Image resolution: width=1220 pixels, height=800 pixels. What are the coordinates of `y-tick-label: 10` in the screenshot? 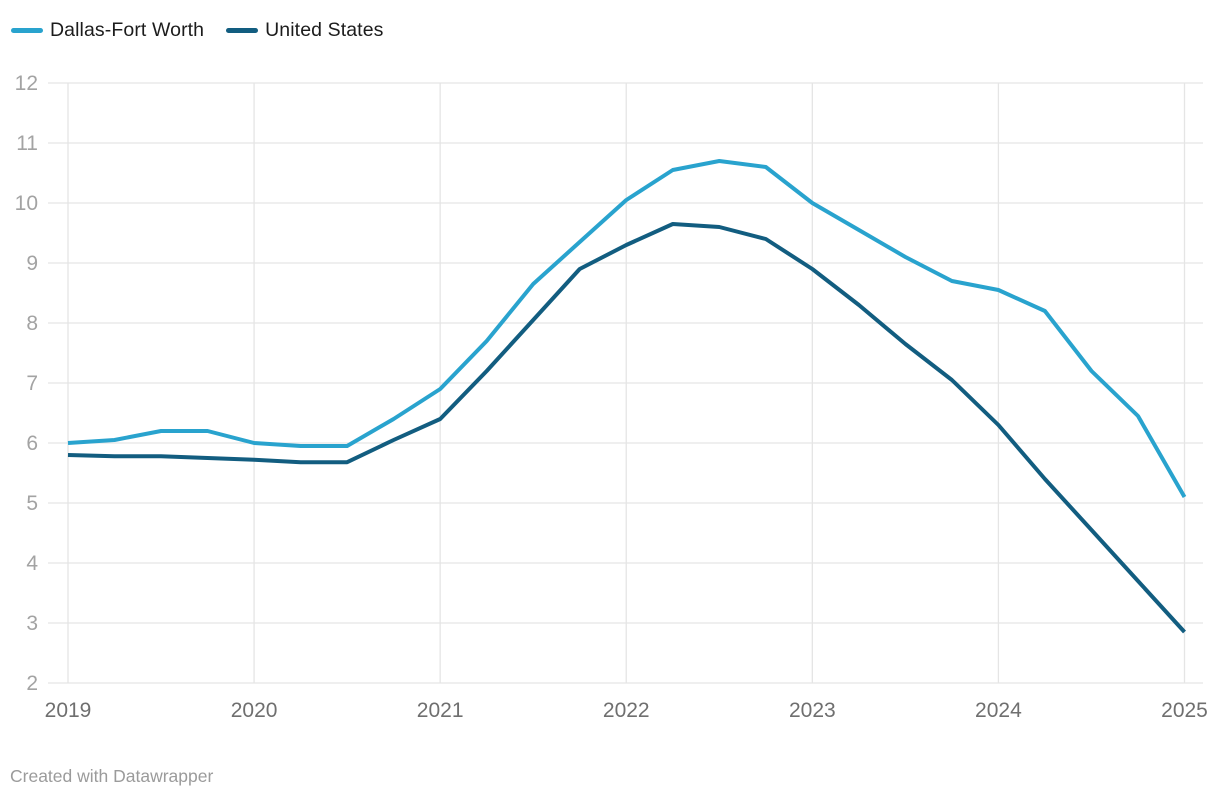 It's located at (26, 203).